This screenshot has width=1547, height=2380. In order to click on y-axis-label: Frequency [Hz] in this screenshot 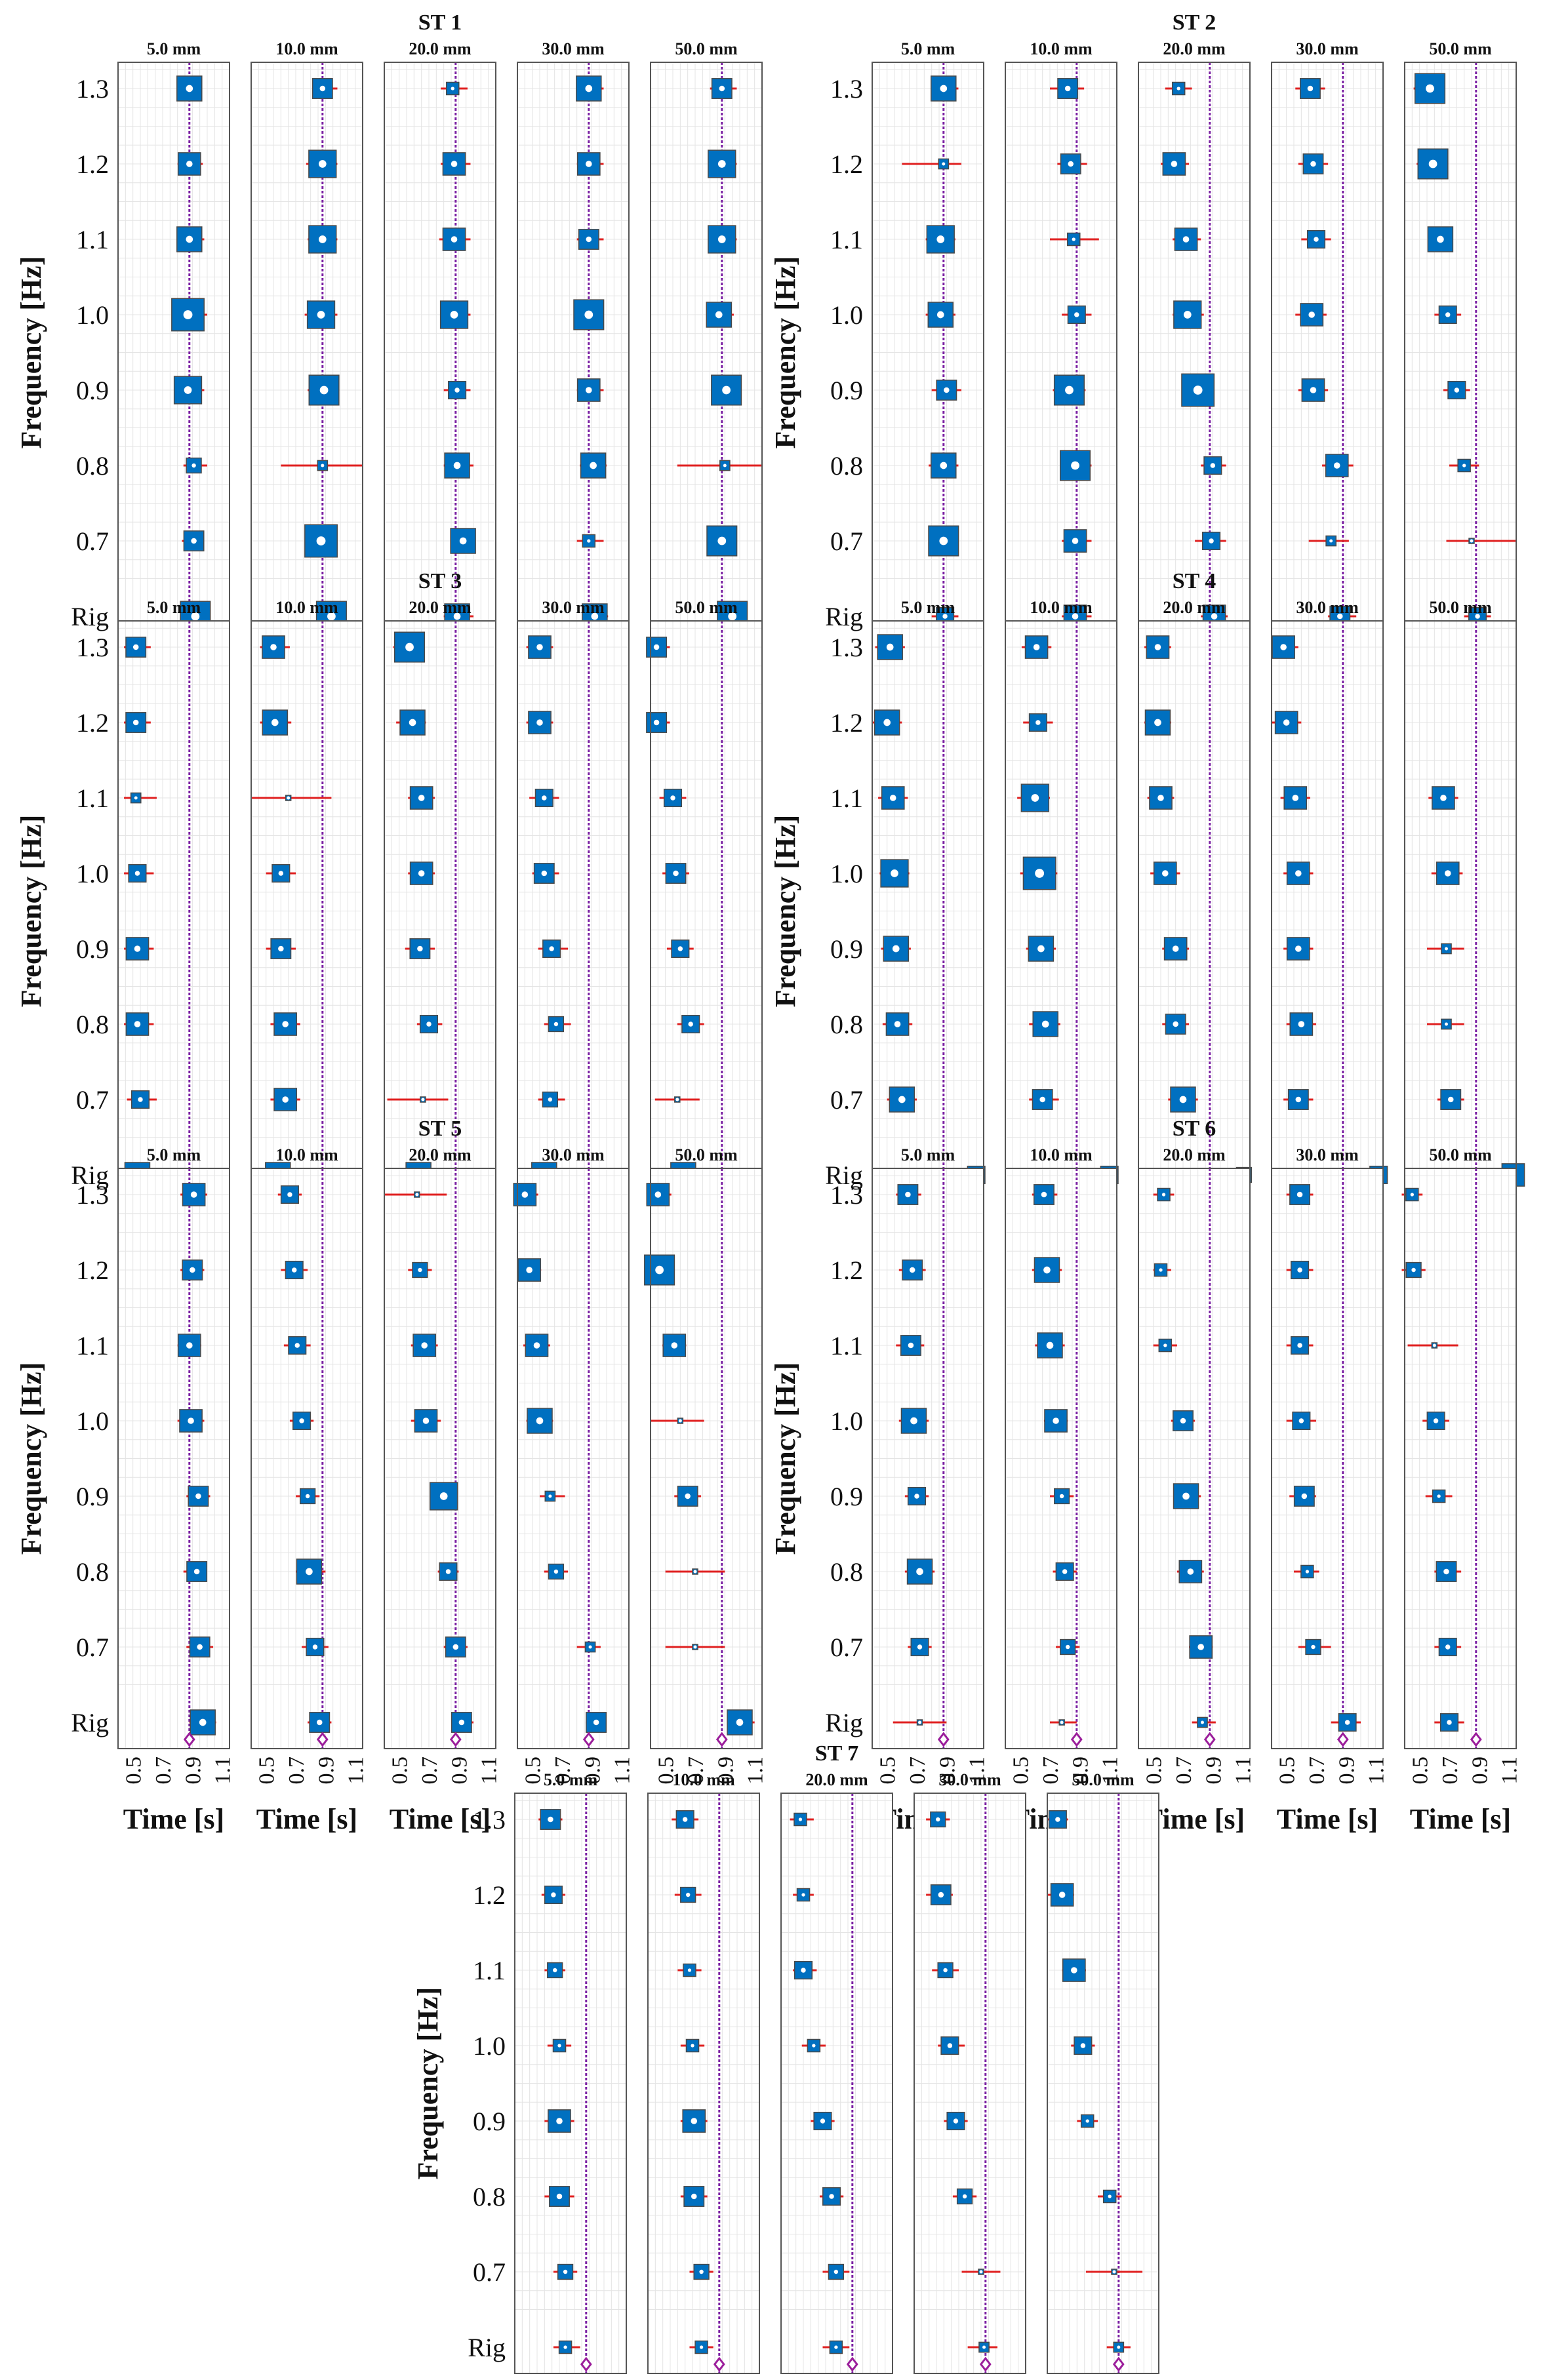, I will do `click(428, 2083)`.